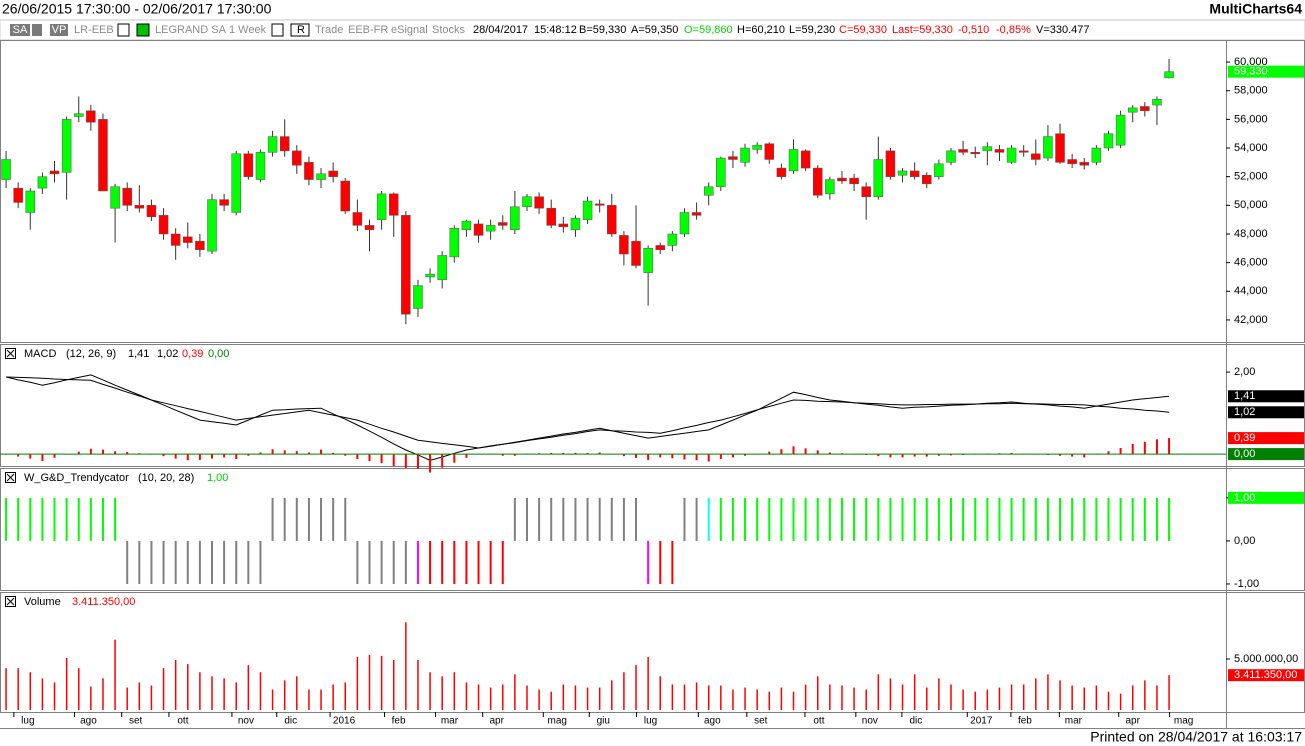 This screenshot has height=746, width=1305. I want to click on color-button, so click(143, 30).